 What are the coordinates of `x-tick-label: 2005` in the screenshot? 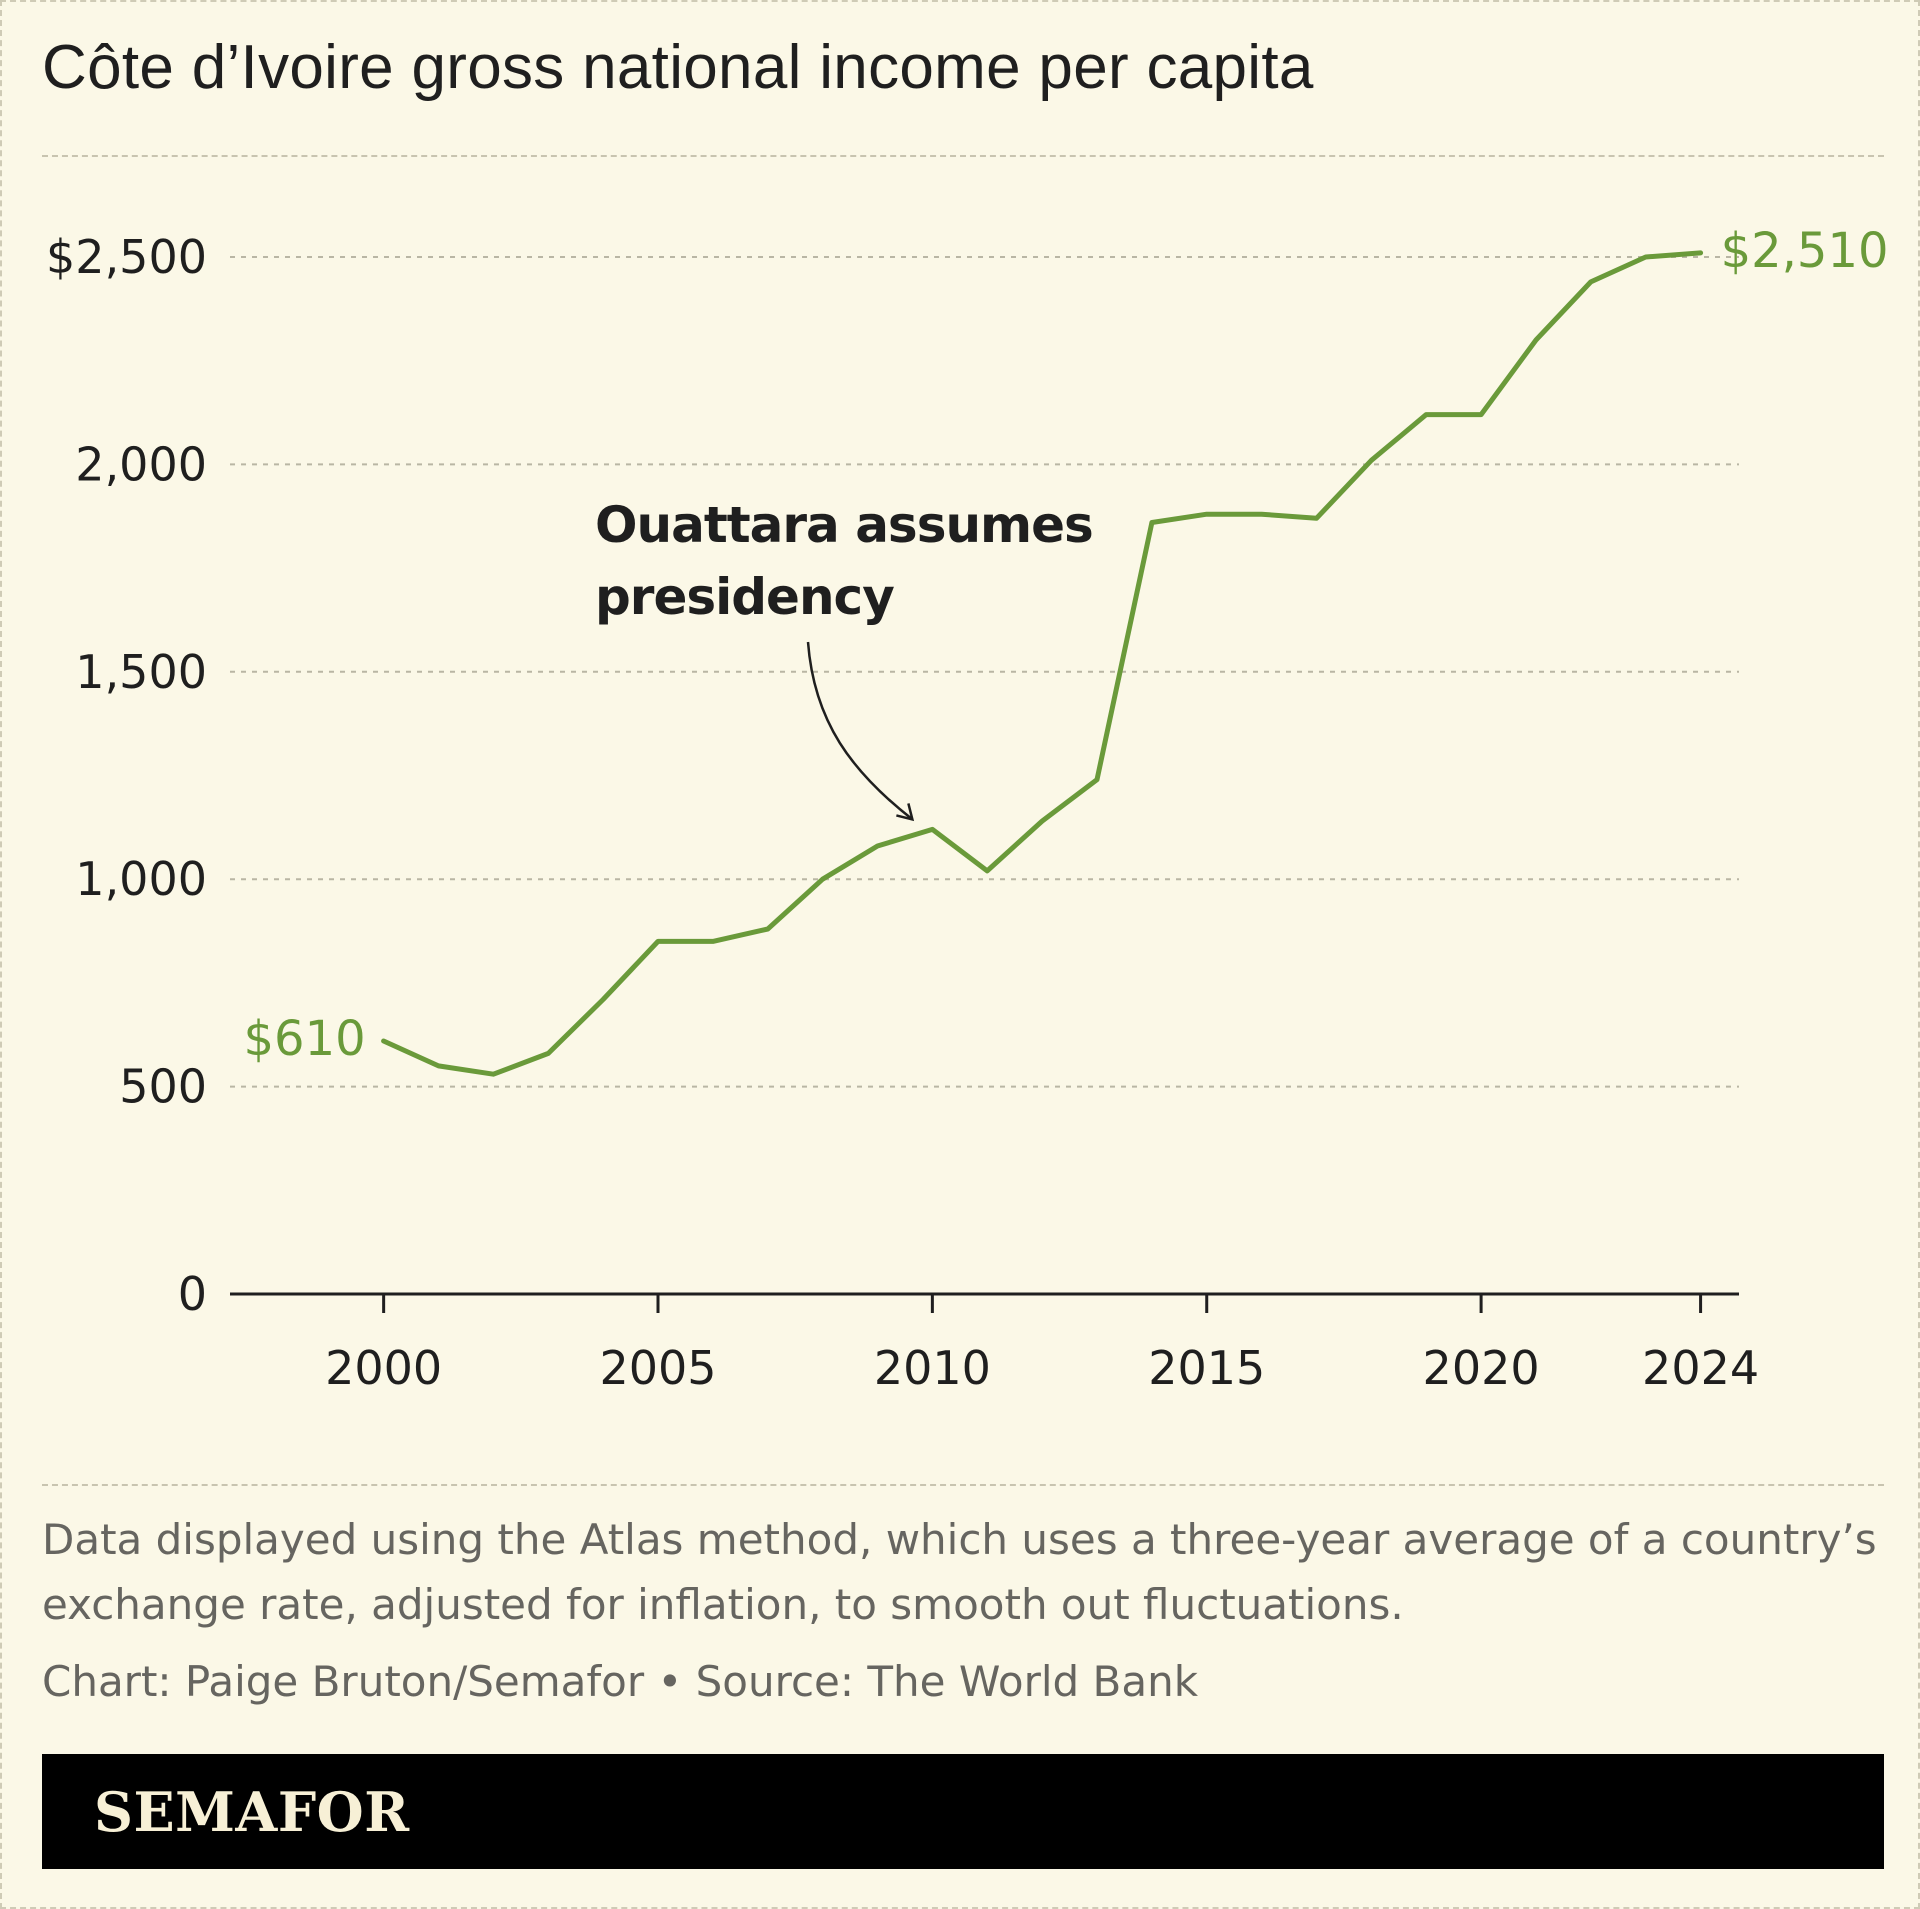 It's located at (657, 1368).